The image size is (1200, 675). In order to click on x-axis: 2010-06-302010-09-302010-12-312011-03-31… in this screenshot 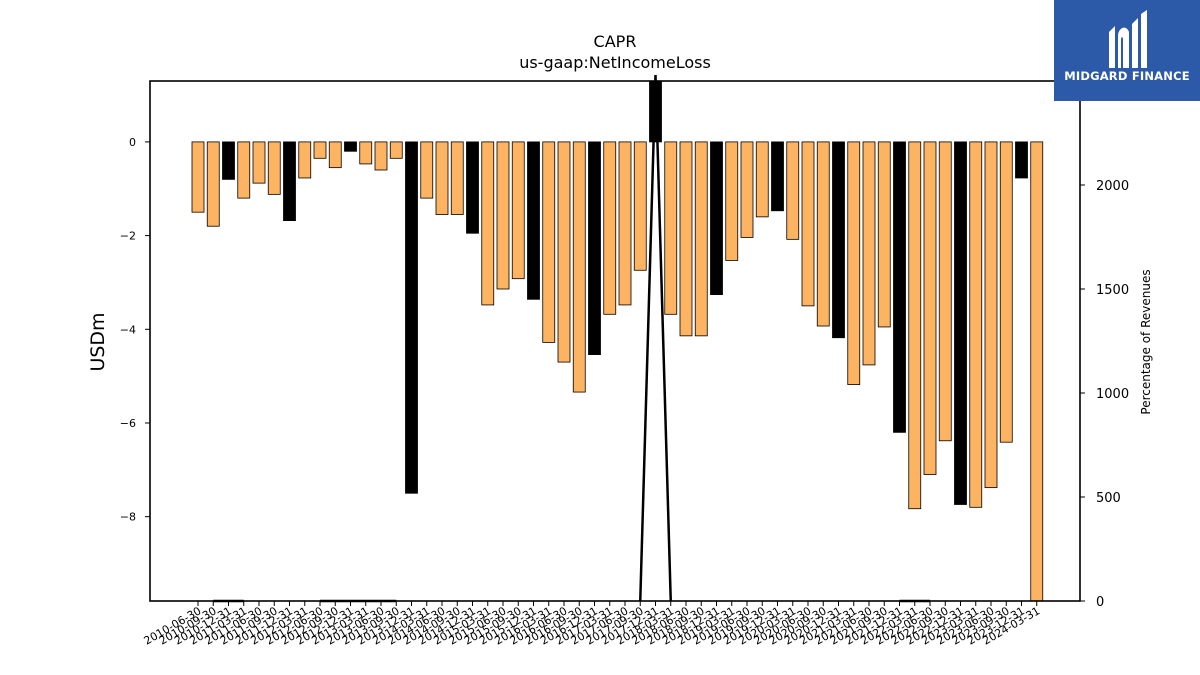, I will do `click(592, 624)`.